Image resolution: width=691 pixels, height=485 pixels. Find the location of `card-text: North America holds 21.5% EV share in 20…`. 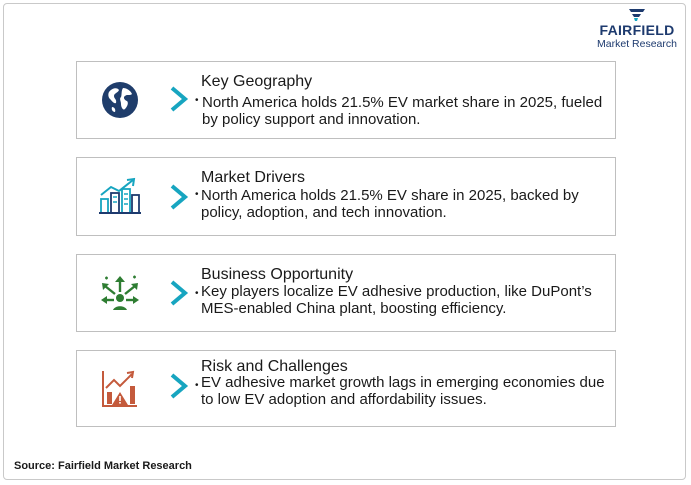

card-text: North America holds 21.5% EV share in 20… is located at coordinates (390, 204).